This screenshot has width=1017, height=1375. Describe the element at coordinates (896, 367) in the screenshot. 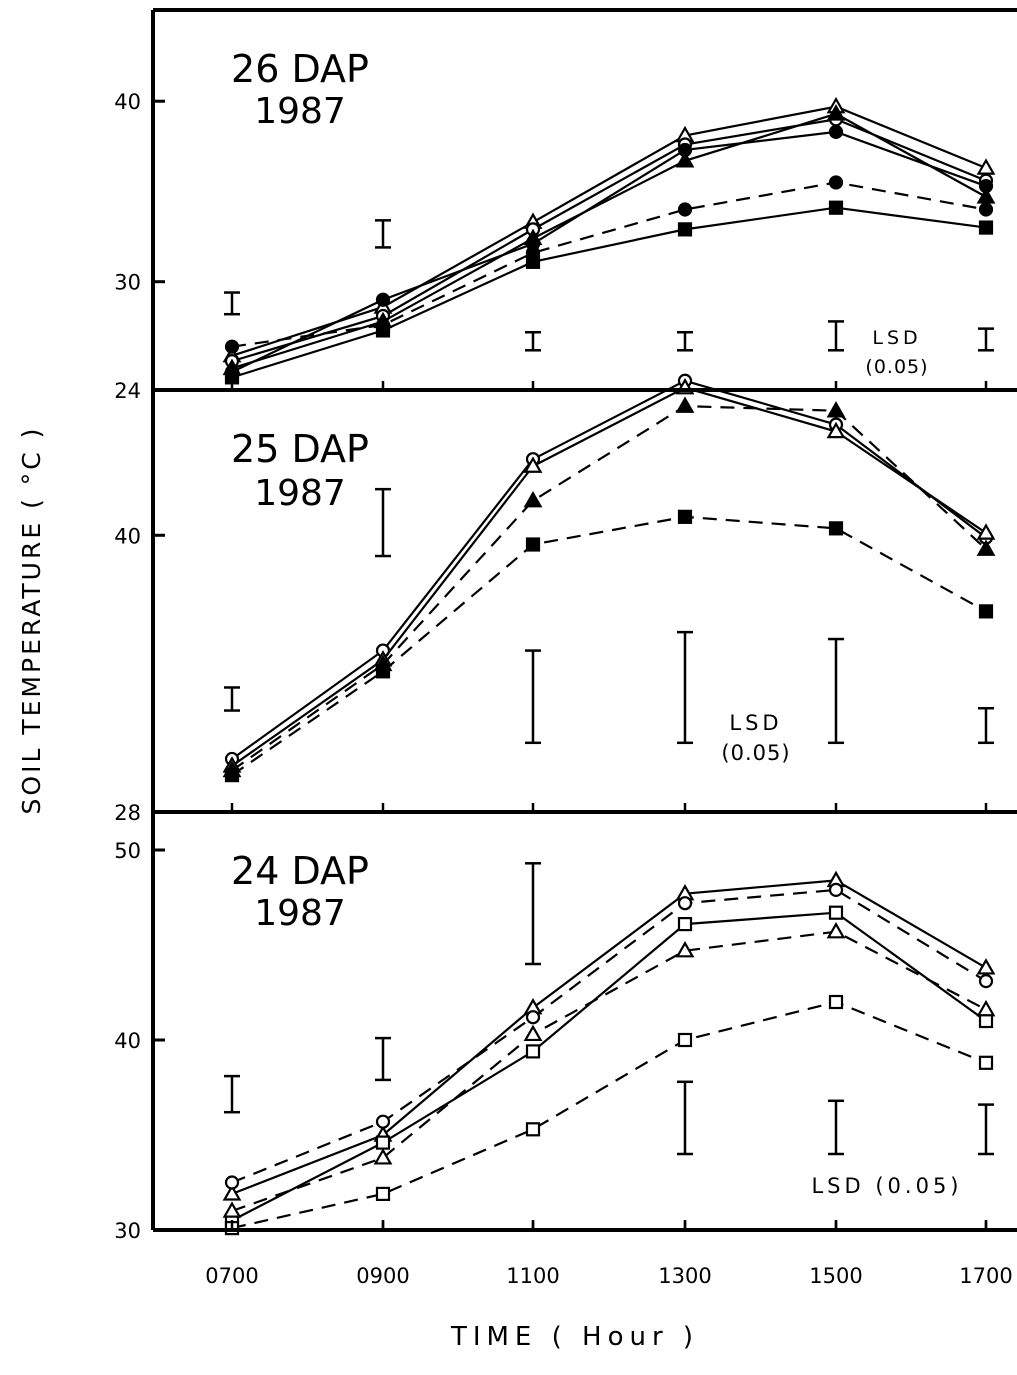

I see `lsd-label-sub: (0.05)` at that location.